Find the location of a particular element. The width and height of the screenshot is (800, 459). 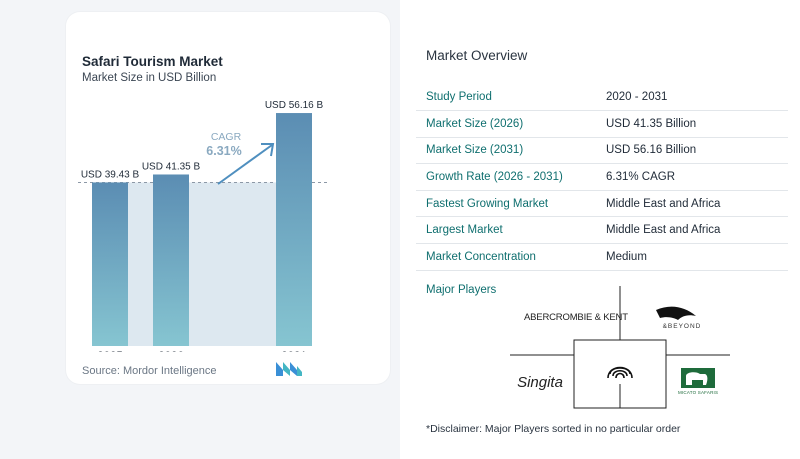

cagr-arrowhead is located at coordinates (268, 150).